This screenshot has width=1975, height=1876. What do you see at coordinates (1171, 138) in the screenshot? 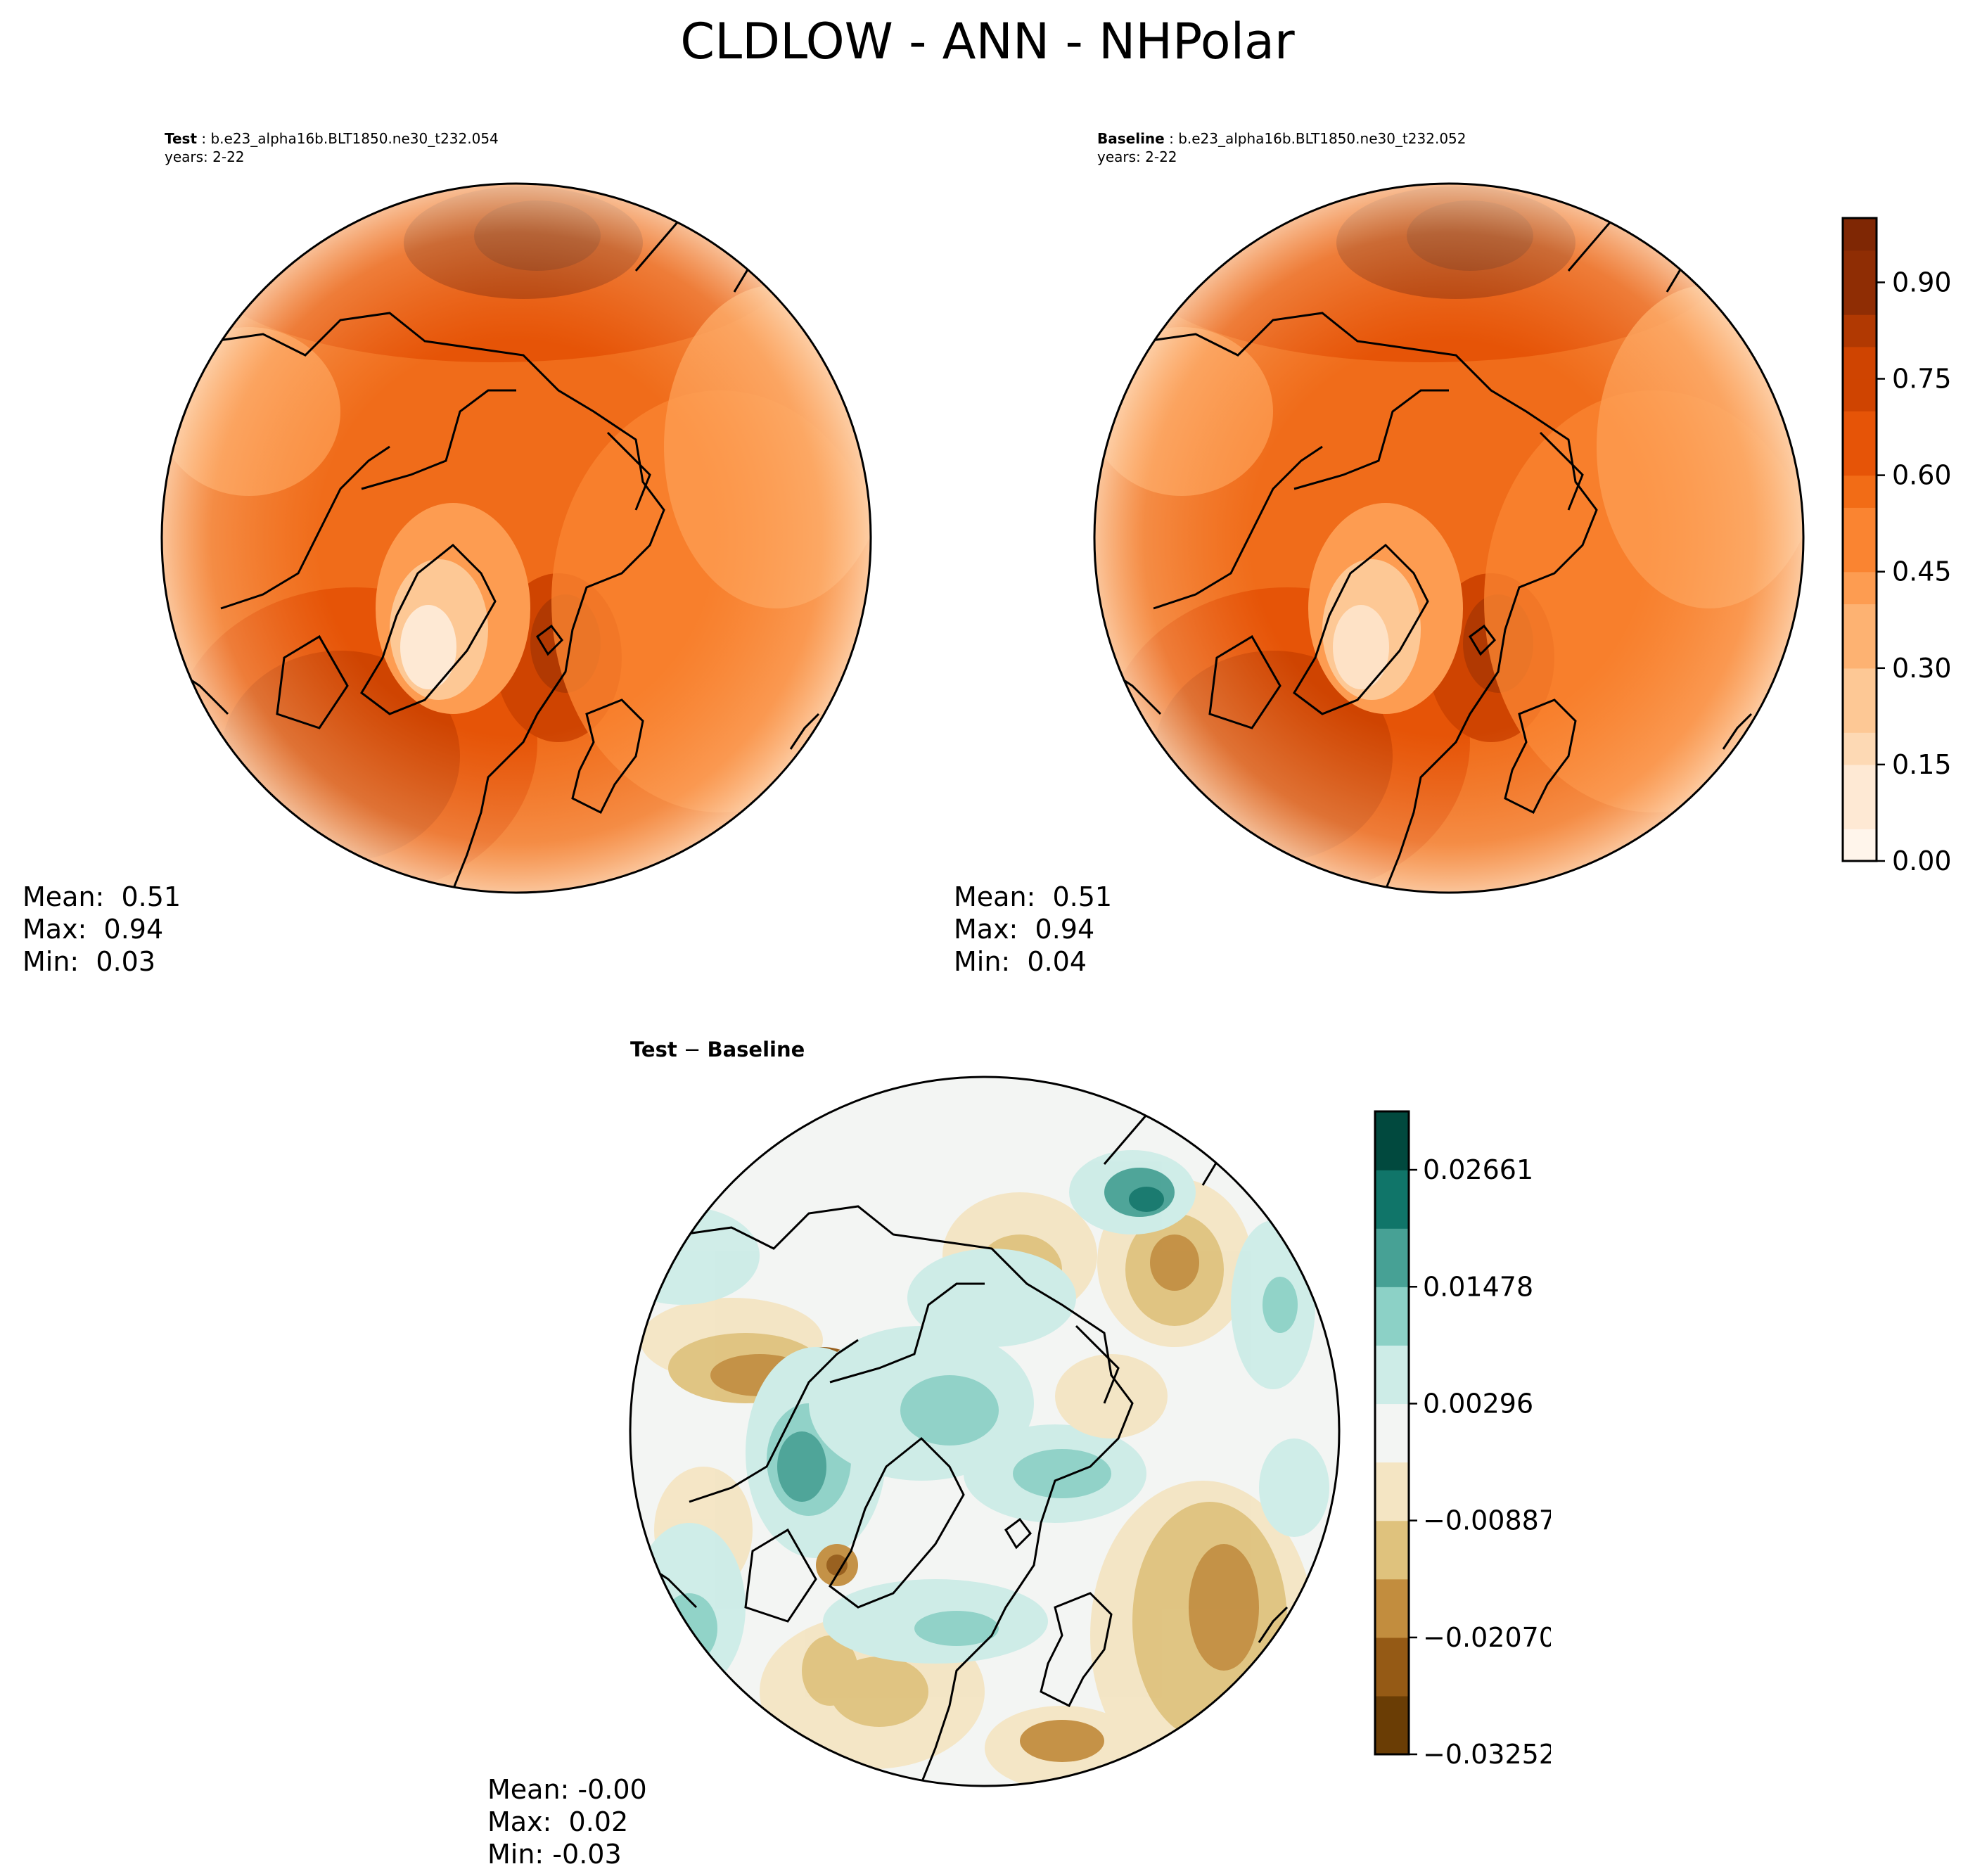
I see `baseline-sep: :` at bounding box center [1171, 138].